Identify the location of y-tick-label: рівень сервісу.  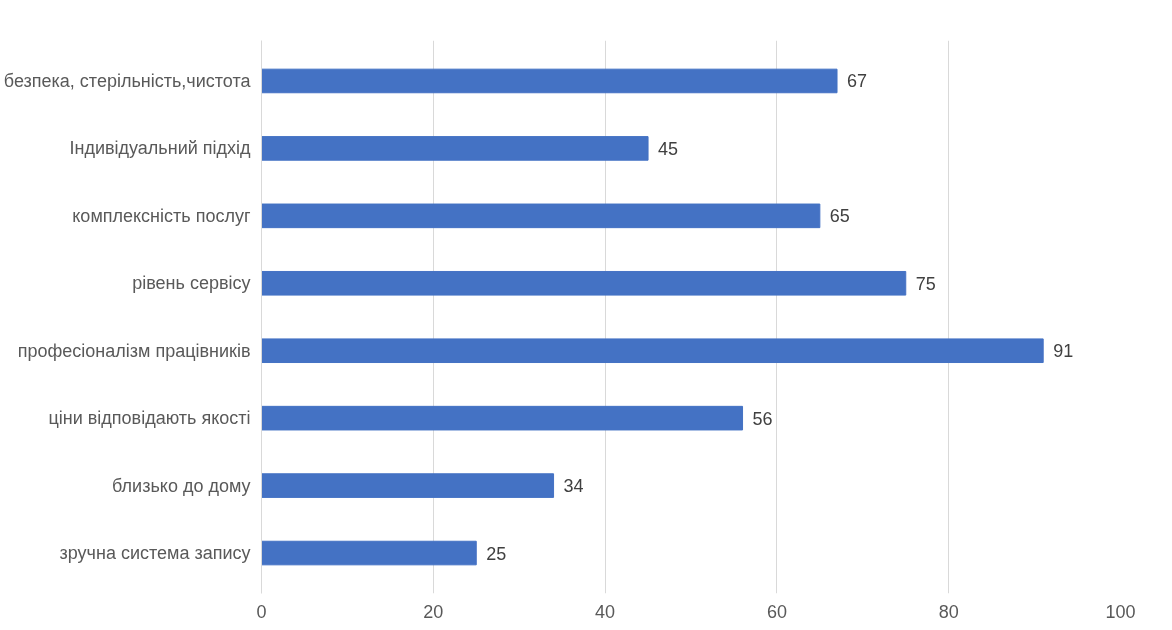
(191, 283).